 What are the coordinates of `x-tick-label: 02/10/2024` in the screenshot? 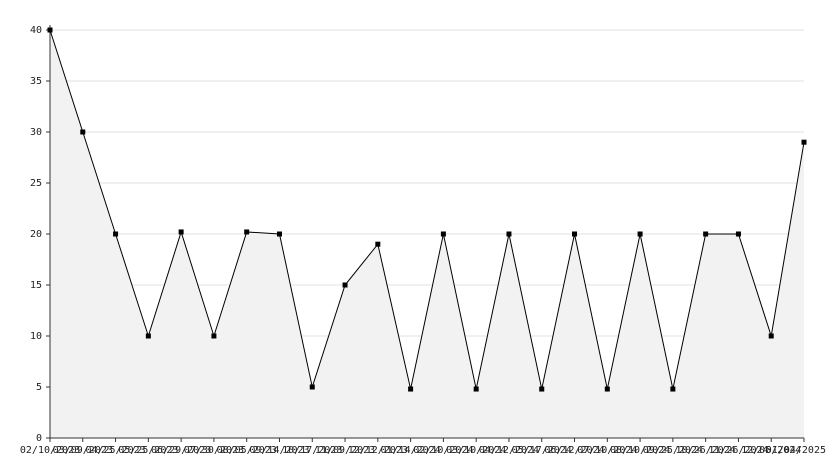 It's located at (443, 450).